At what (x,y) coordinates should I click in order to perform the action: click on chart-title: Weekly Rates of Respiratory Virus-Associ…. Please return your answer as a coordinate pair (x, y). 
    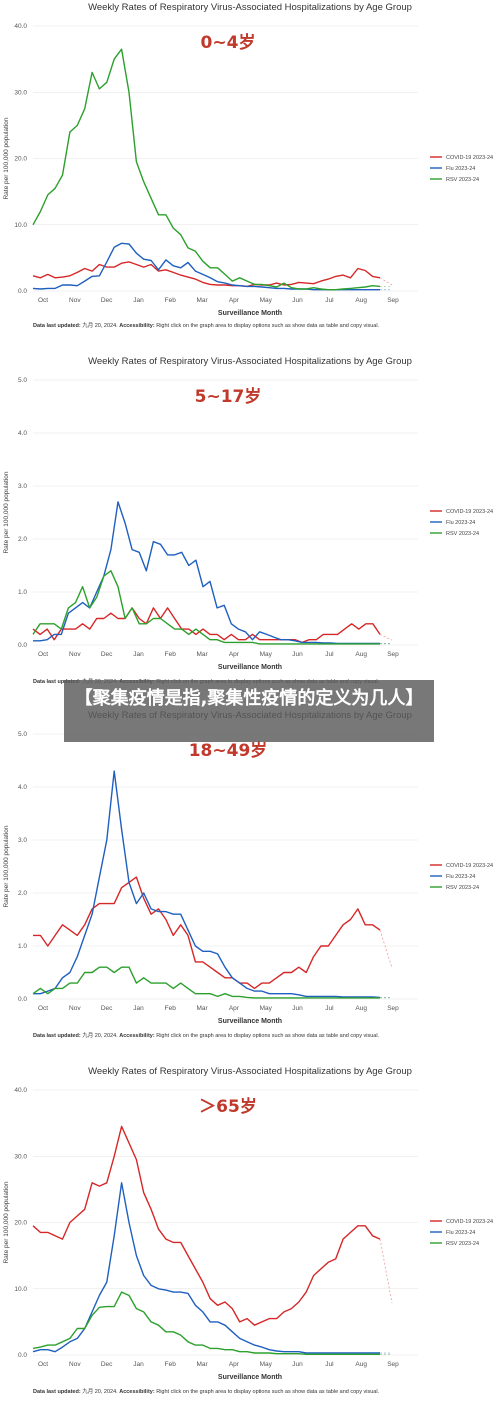
    Looking at the image, I should click on (250, 7).